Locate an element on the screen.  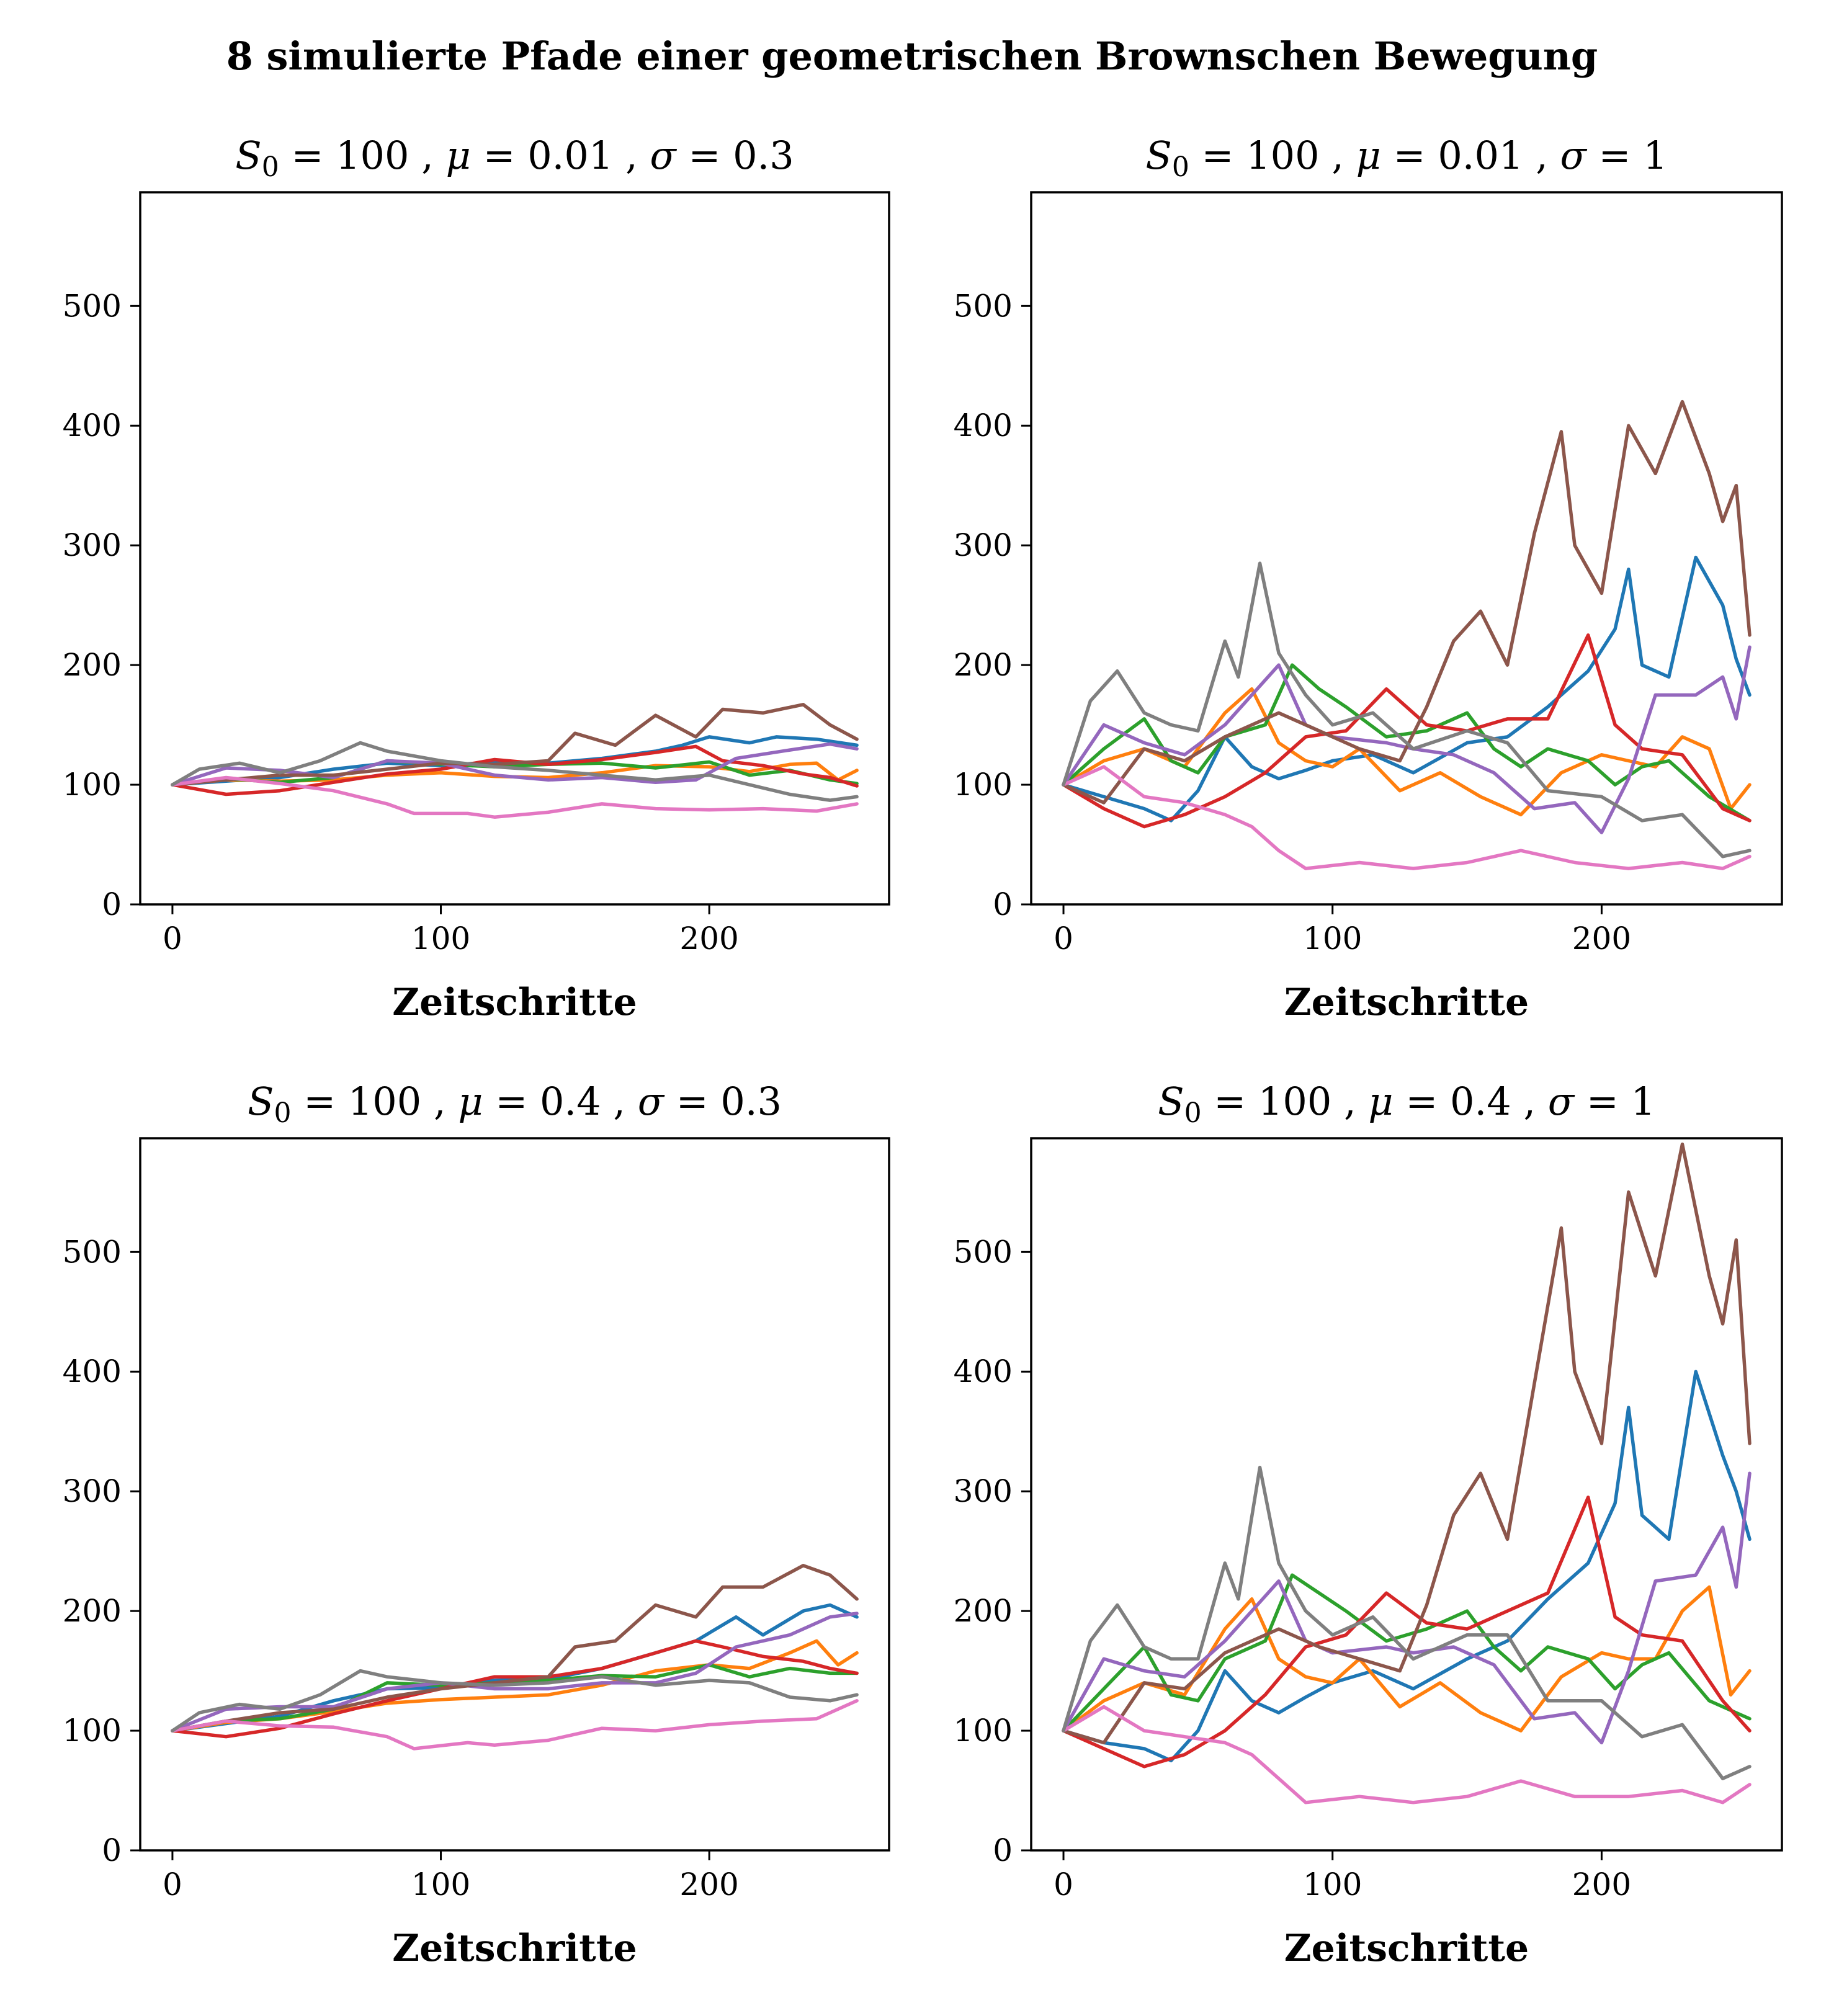
chart-title: S0 = 100 , μ = 0.01 , σ = 1 is located at coordinates (1406, 158).